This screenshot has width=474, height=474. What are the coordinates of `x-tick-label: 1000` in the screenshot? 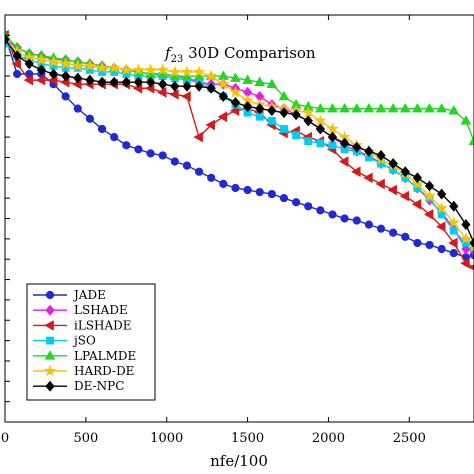 It's located at (166, 438).